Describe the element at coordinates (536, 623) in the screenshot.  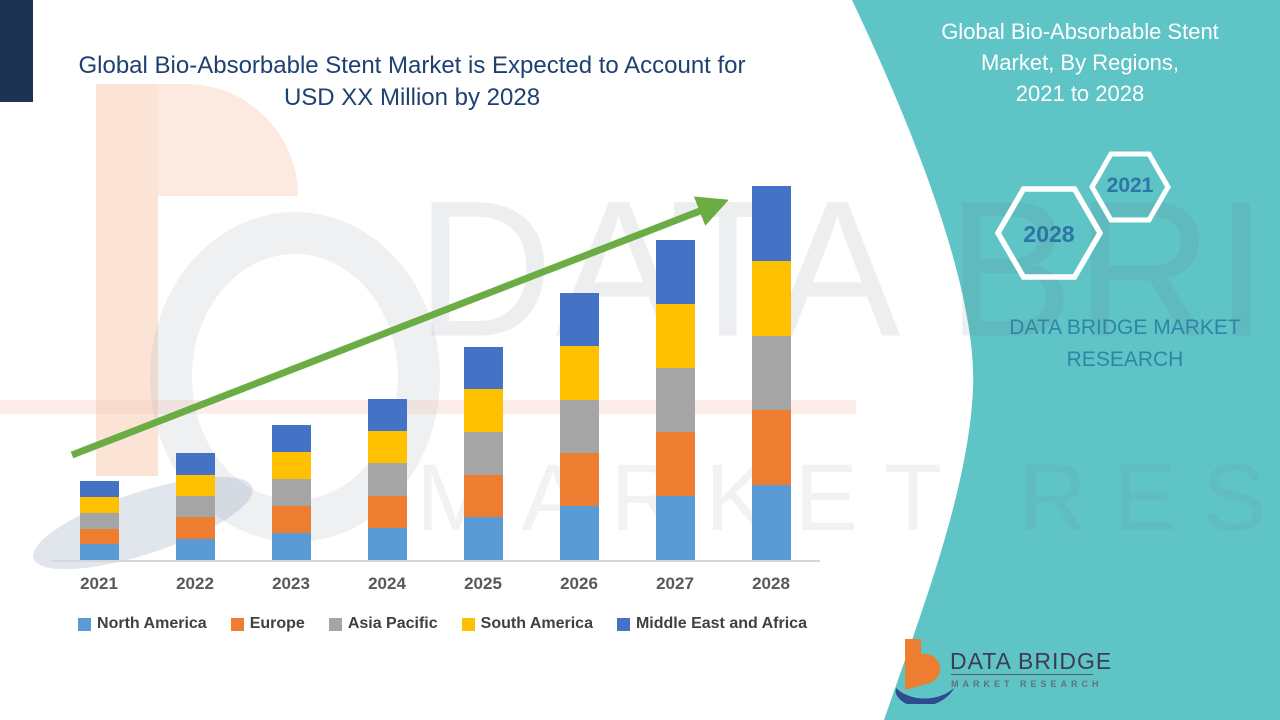
I see `legend-label: South America` at that location.